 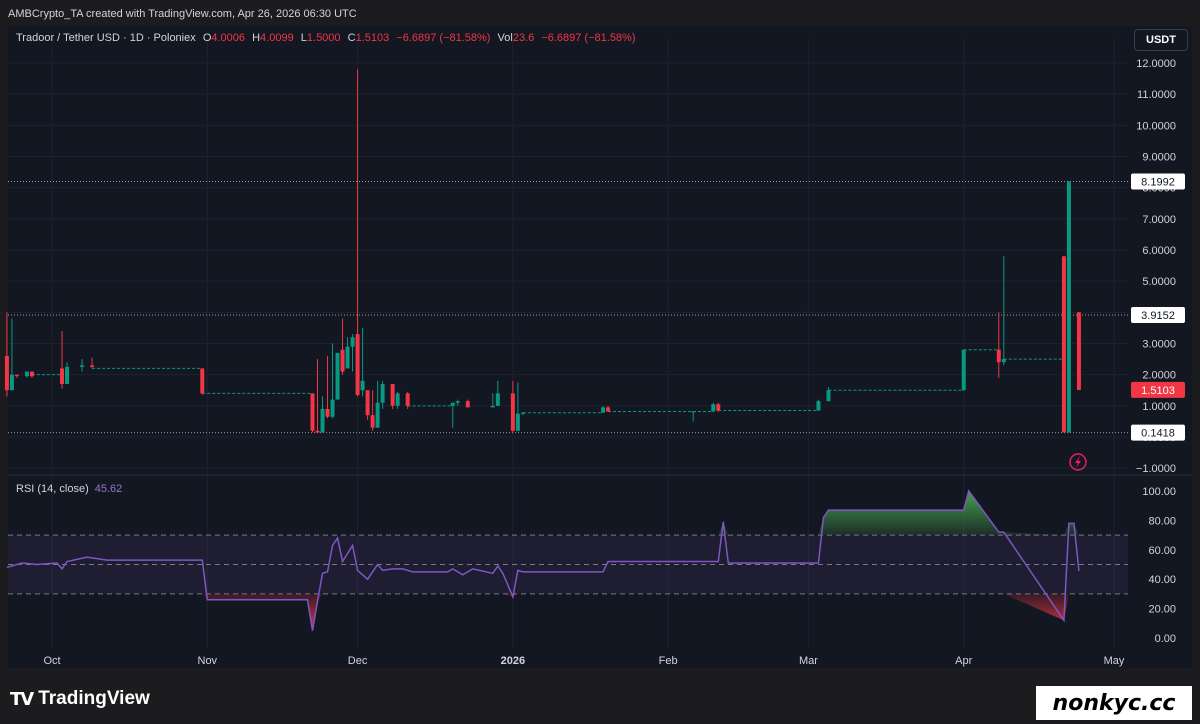 What do you see at coordinates (1159, 376) in the screenshot?
I see `price-axis-label: 2.0000` at bounding box center [1159, 376].